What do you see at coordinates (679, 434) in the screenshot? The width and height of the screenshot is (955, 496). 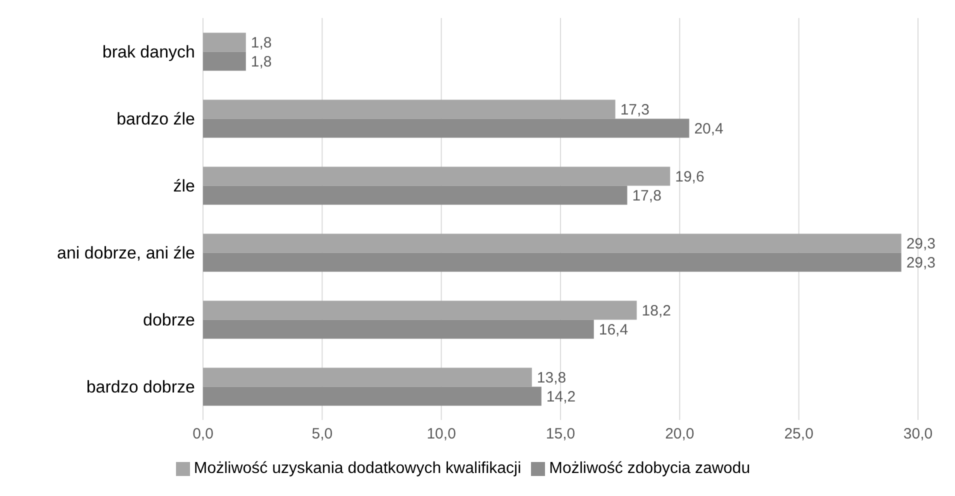 I see `x-tick-label: 20,0` at bounding box center [679, 434].